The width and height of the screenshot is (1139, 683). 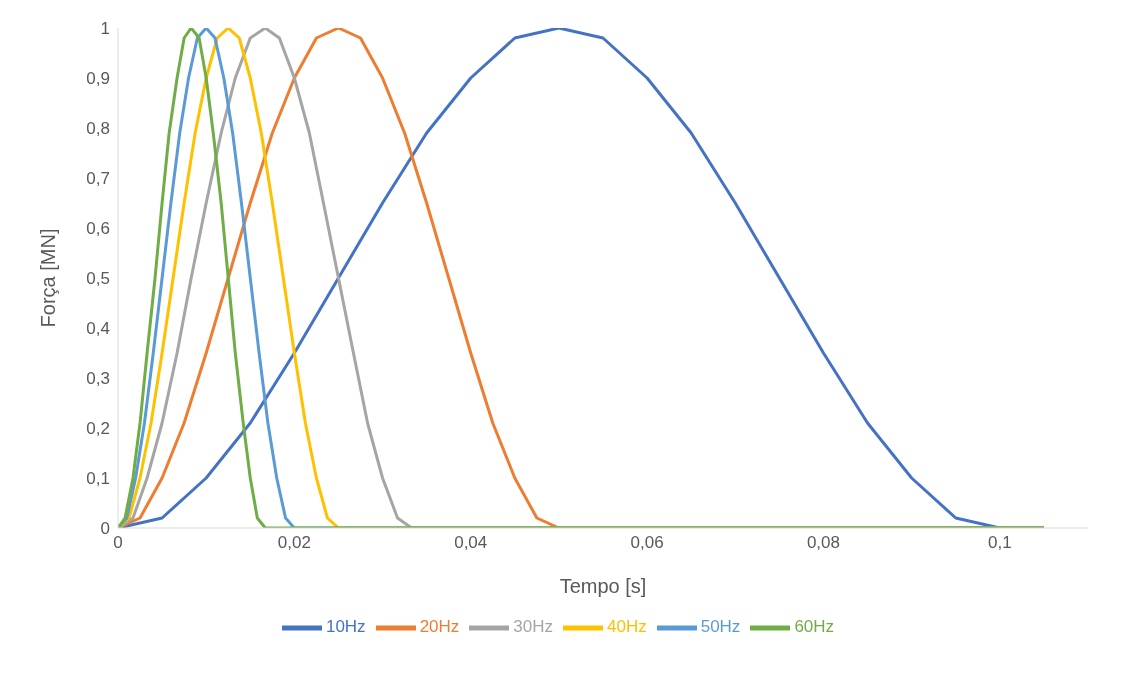 I want to click on y-tick-label: 1, so click(x=105, y=29).